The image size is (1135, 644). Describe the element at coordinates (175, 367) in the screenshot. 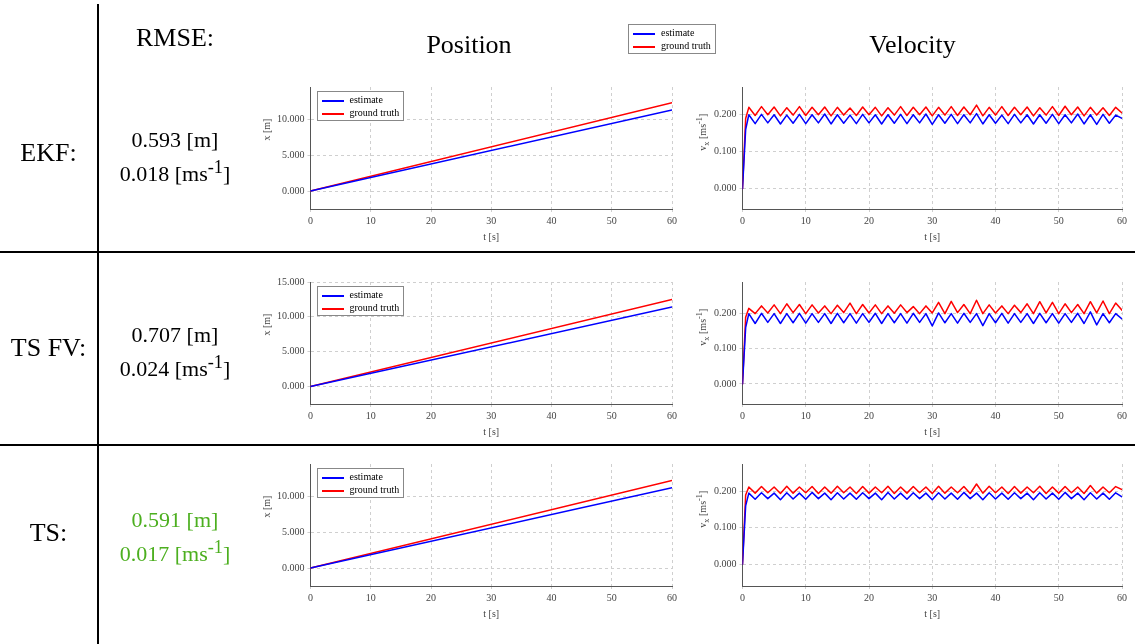

I see `text: 0.024 [ms$^{-1}$]` at that location.